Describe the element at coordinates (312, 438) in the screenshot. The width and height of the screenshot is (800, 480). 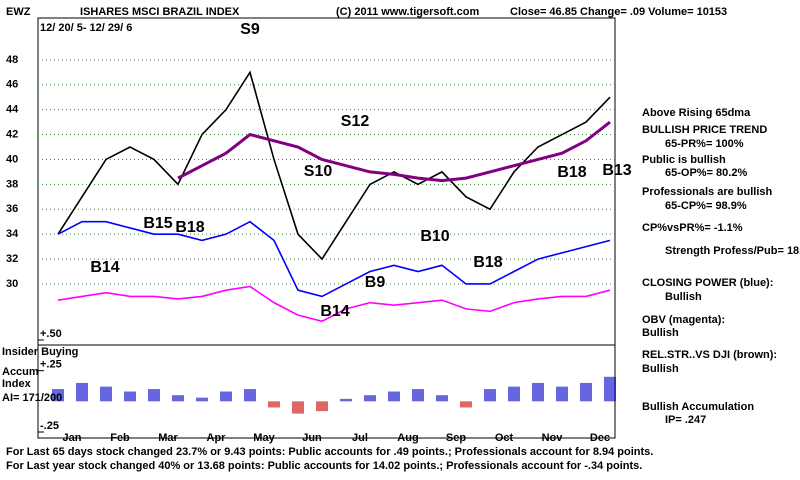
I see `x-tick-label: Jun` at that location.